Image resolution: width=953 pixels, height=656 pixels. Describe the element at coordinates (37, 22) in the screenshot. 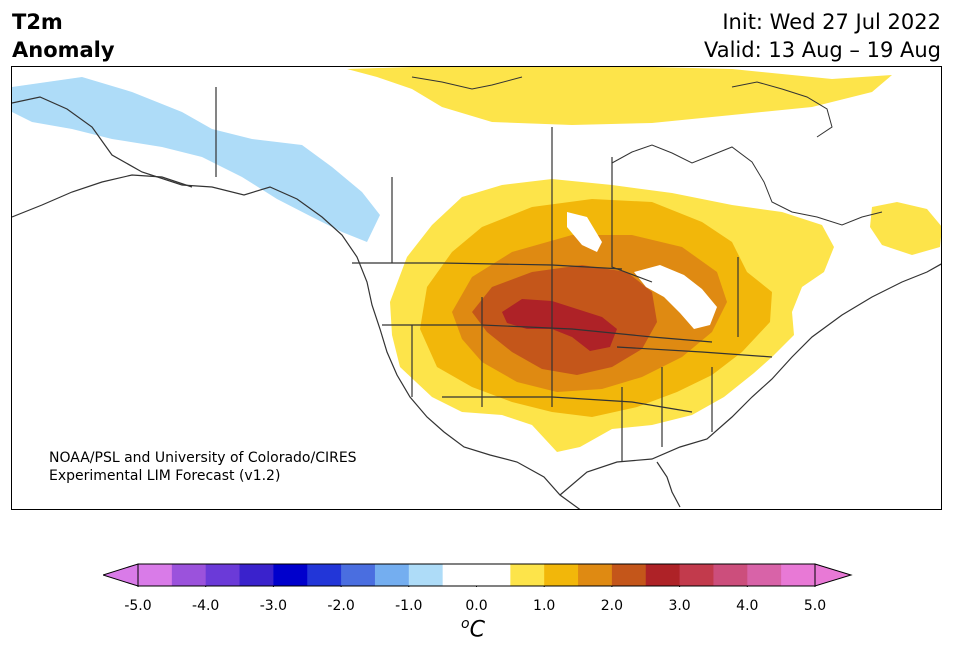

I see `variable-title: T2m` at that location.